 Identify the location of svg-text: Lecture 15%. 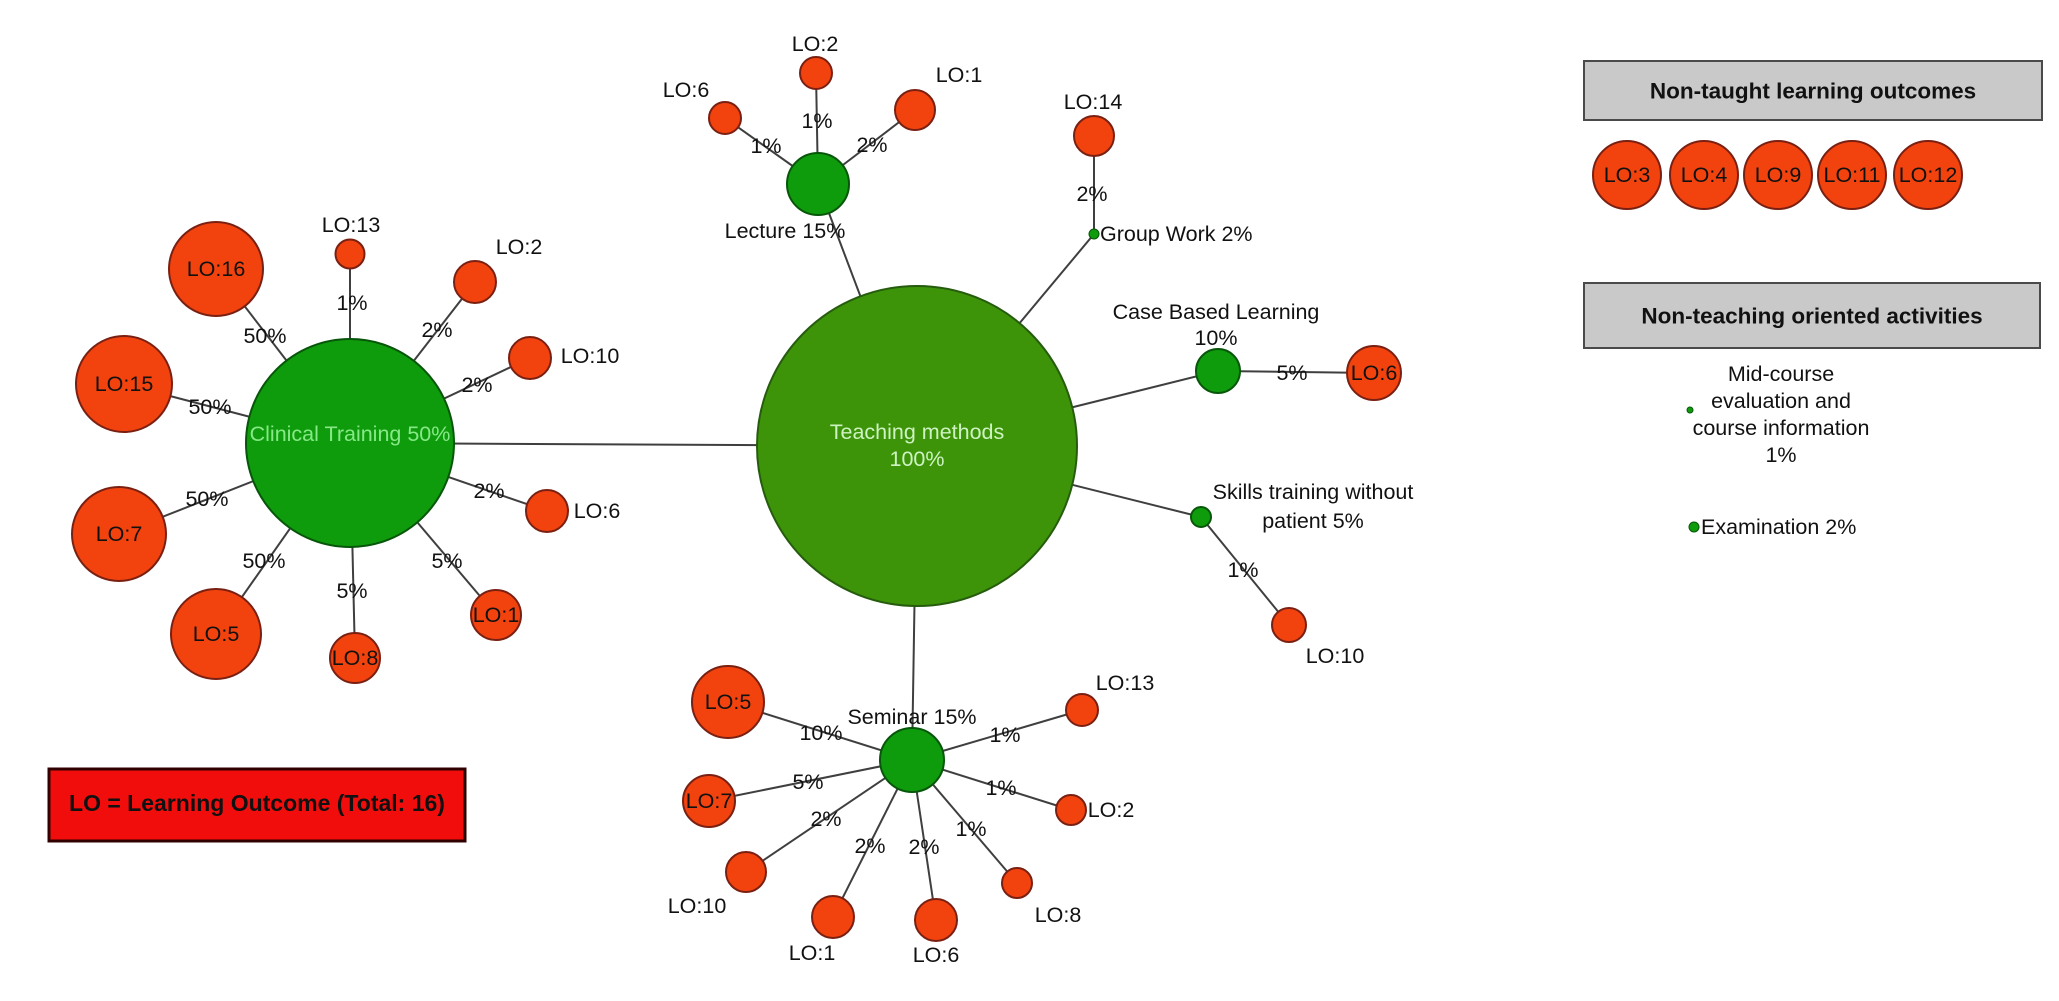
(785, 231).